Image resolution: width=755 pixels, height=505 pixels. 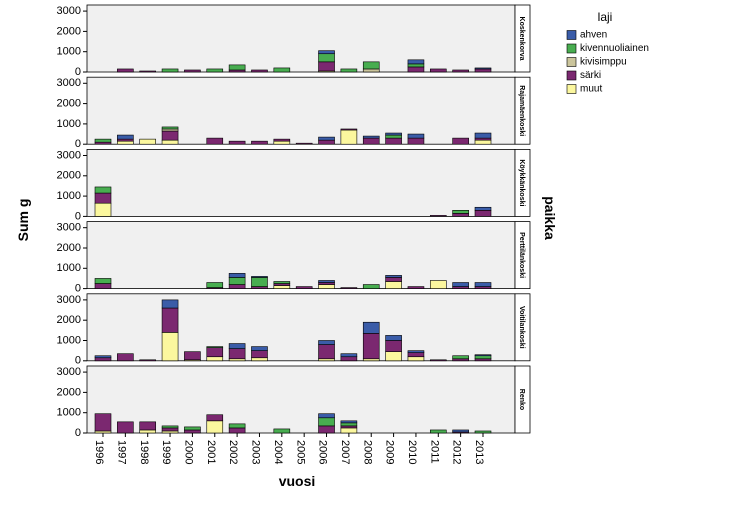 What do you see at coordinates (69, 268) in the screenshot?
I see `y-tick-label: 1000` at bounding box center [69, 268].